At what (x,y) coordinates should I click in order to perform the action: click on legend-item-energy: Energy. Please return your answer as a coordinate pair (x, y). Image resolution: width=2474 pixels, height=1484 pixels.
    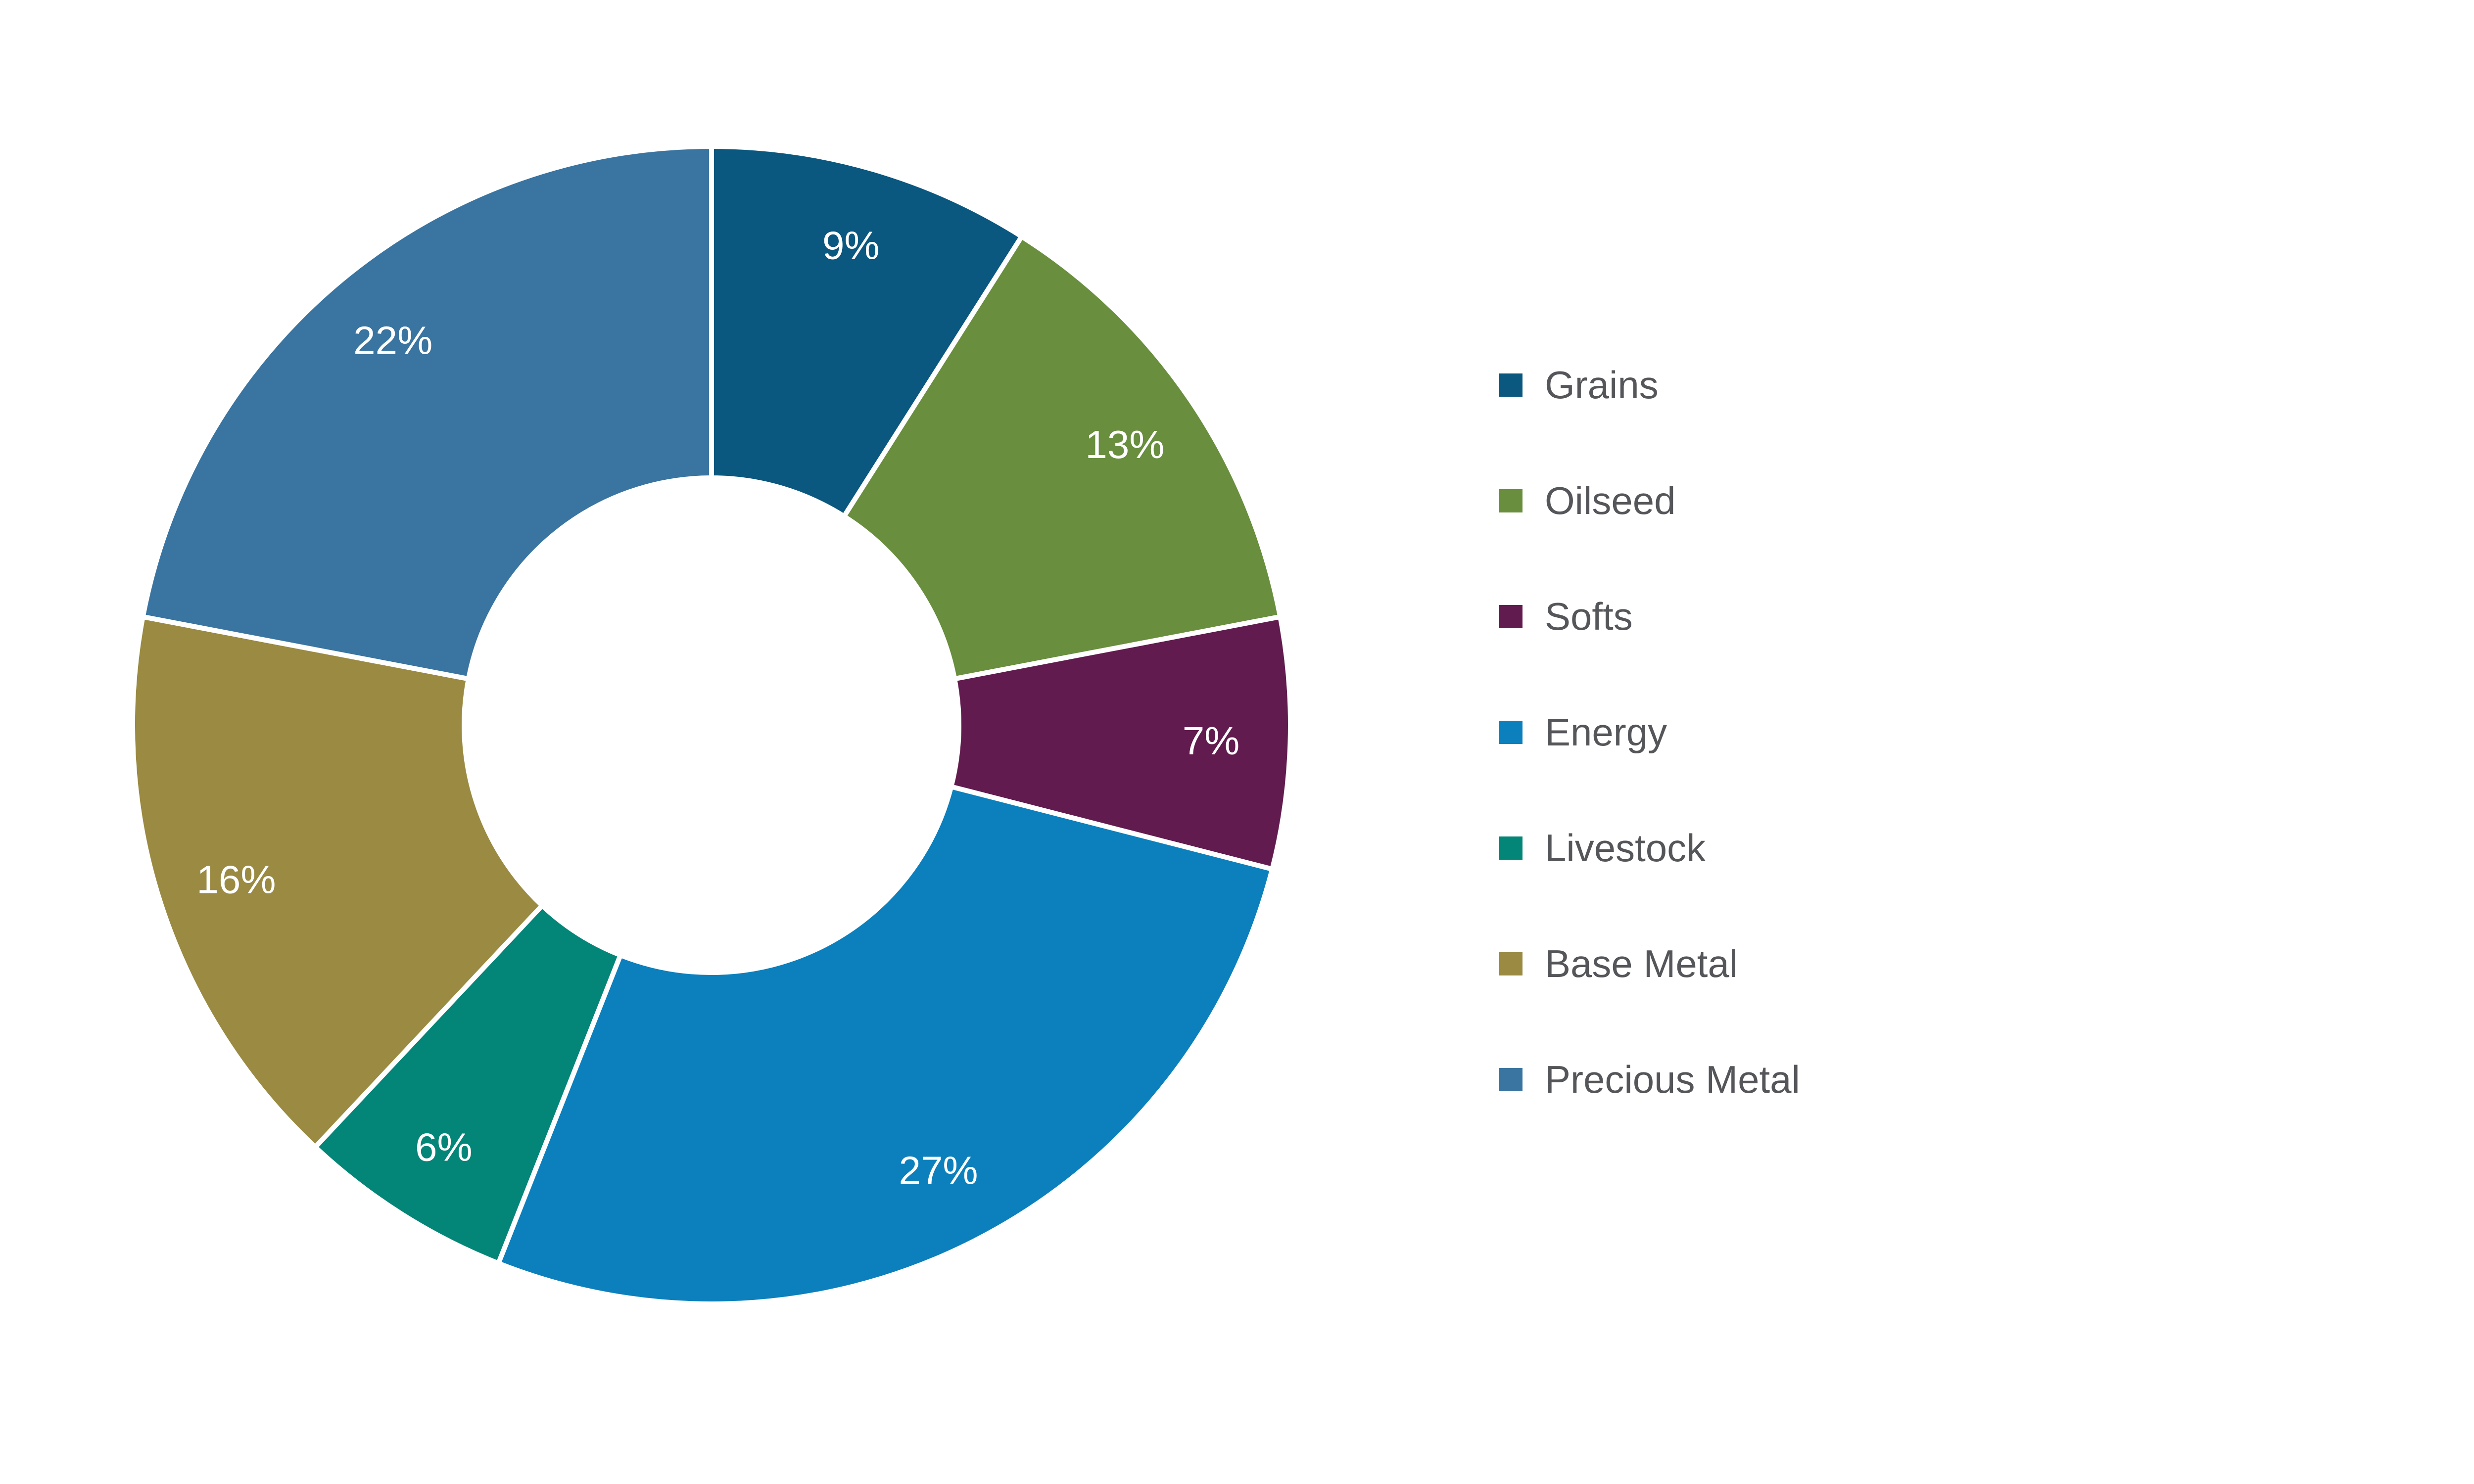
    Looking at the image, I should click on (1583, 732).